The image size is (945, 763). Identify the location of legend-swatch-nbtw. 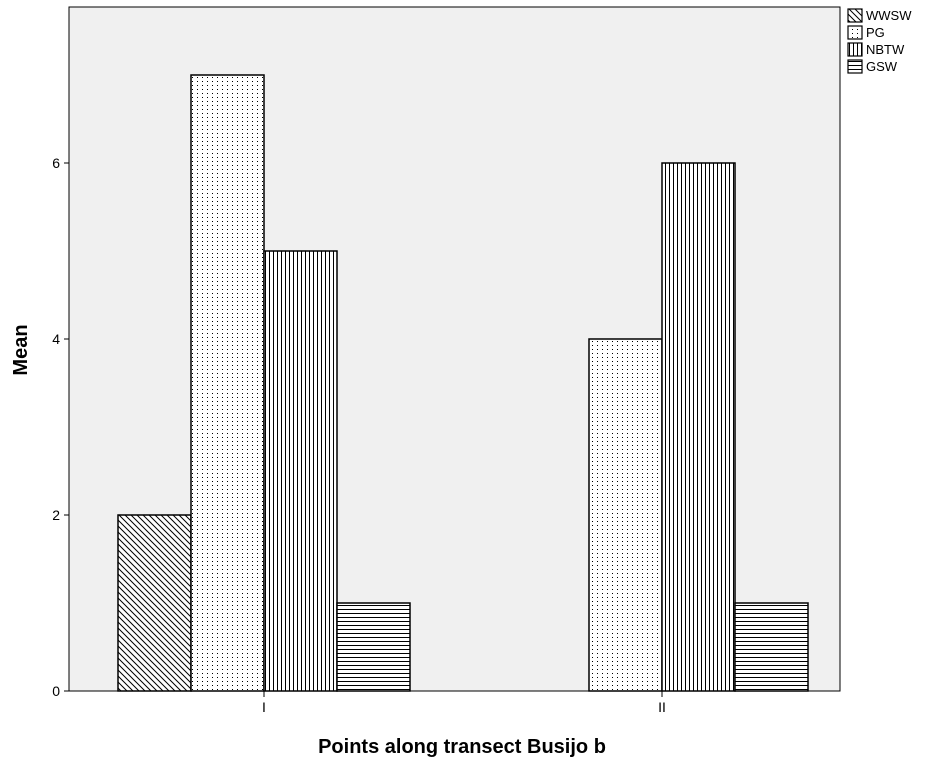
(855, 49).